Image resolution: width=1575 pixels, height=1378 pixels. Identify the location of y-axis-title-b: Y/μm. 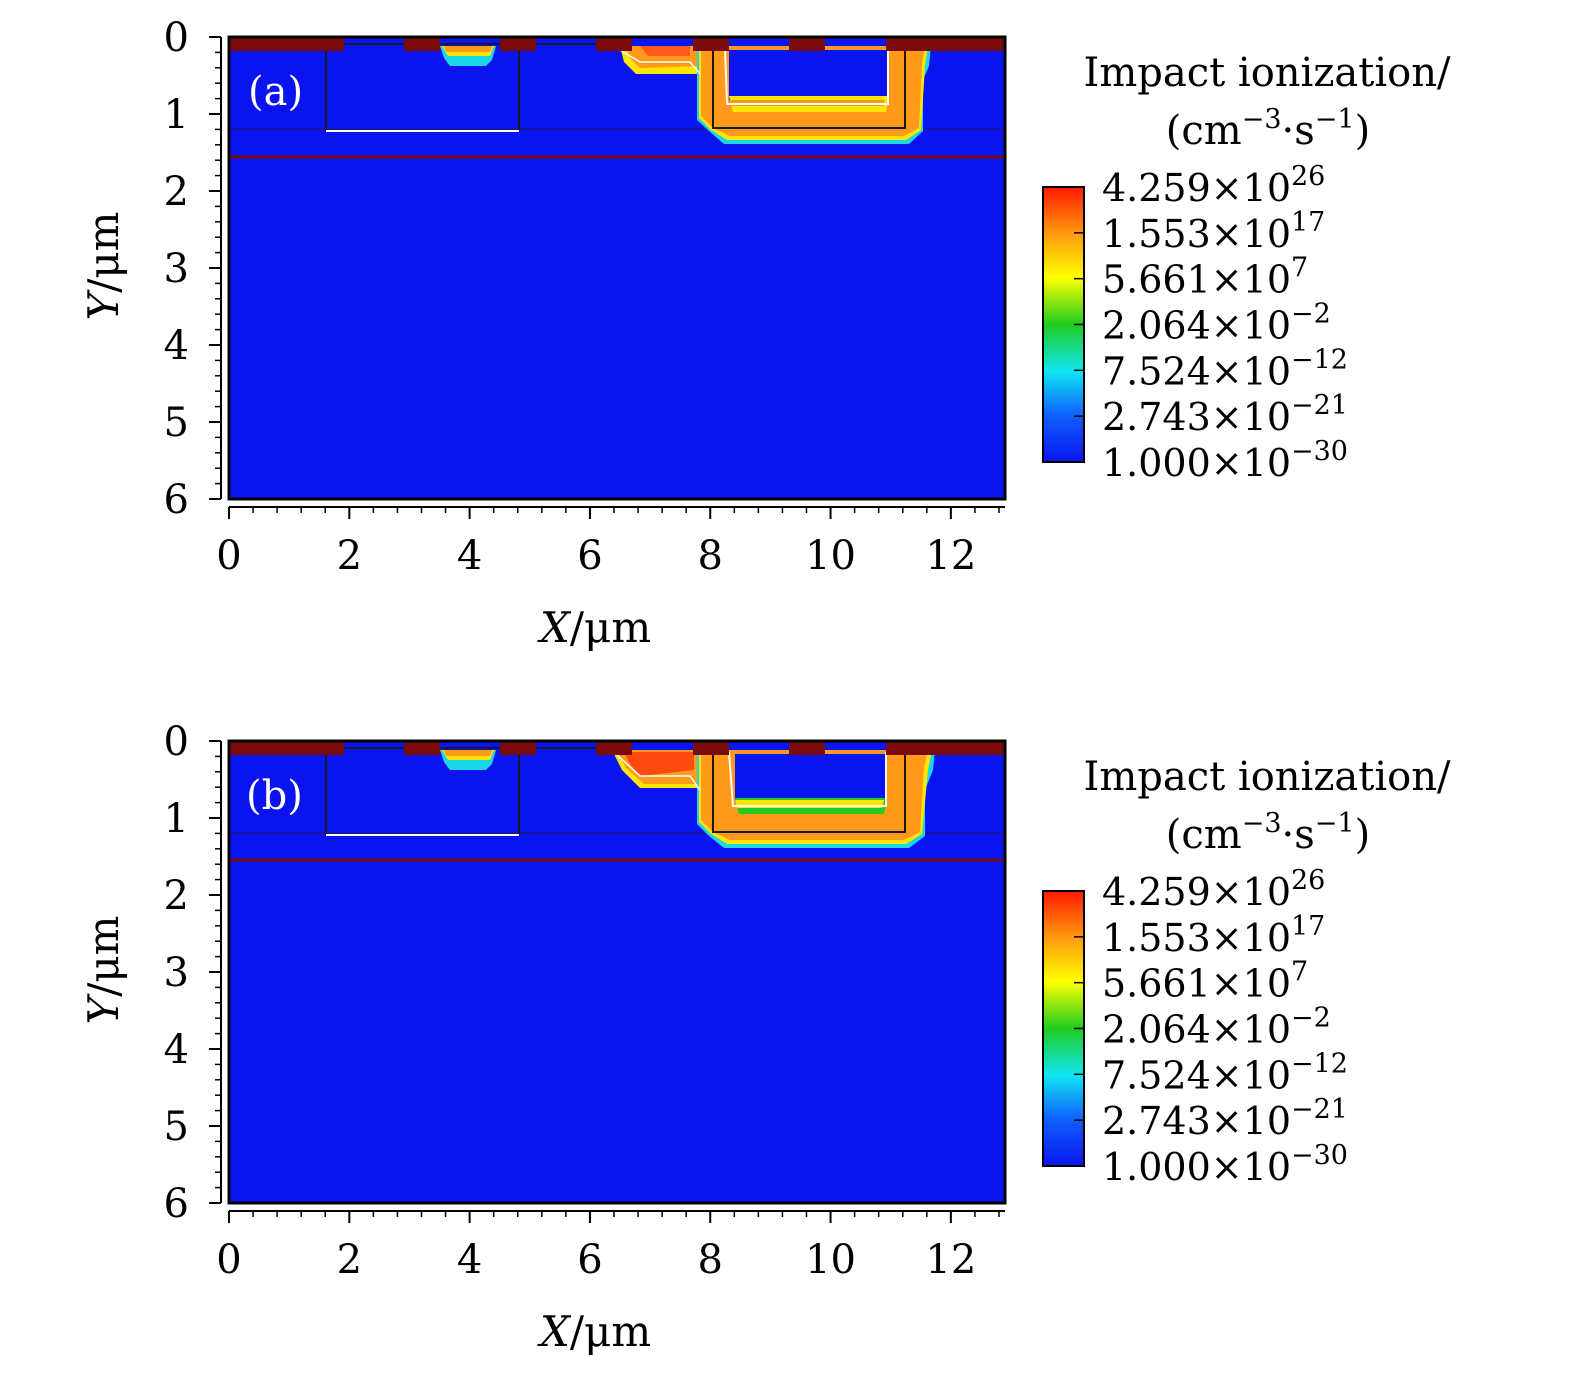
(103, 969).